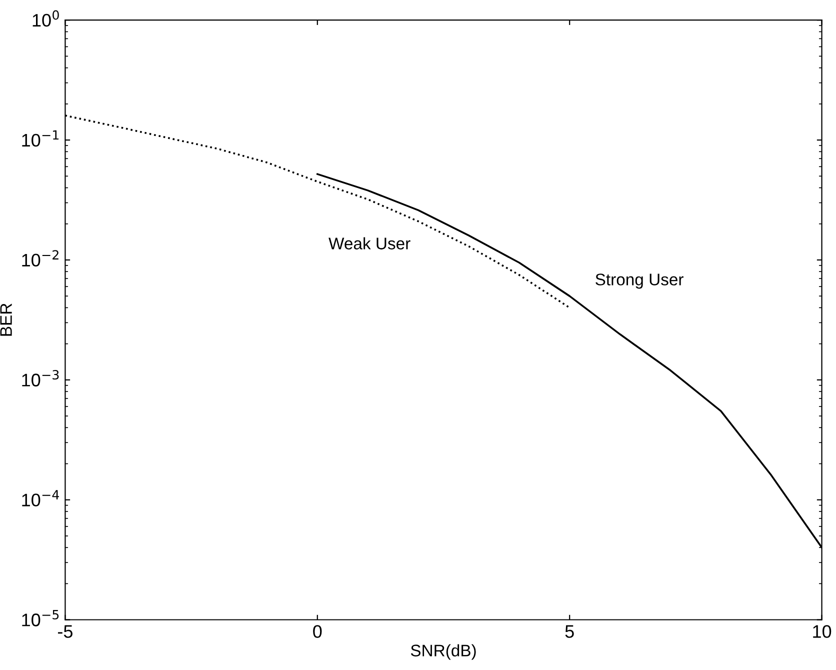 This screenshot has height=670, width=836. What do you see at coordinates (443, 652) in the screenshot?
I see `x-axis-title: SNR(dB)` at bounding box center [443, 652].